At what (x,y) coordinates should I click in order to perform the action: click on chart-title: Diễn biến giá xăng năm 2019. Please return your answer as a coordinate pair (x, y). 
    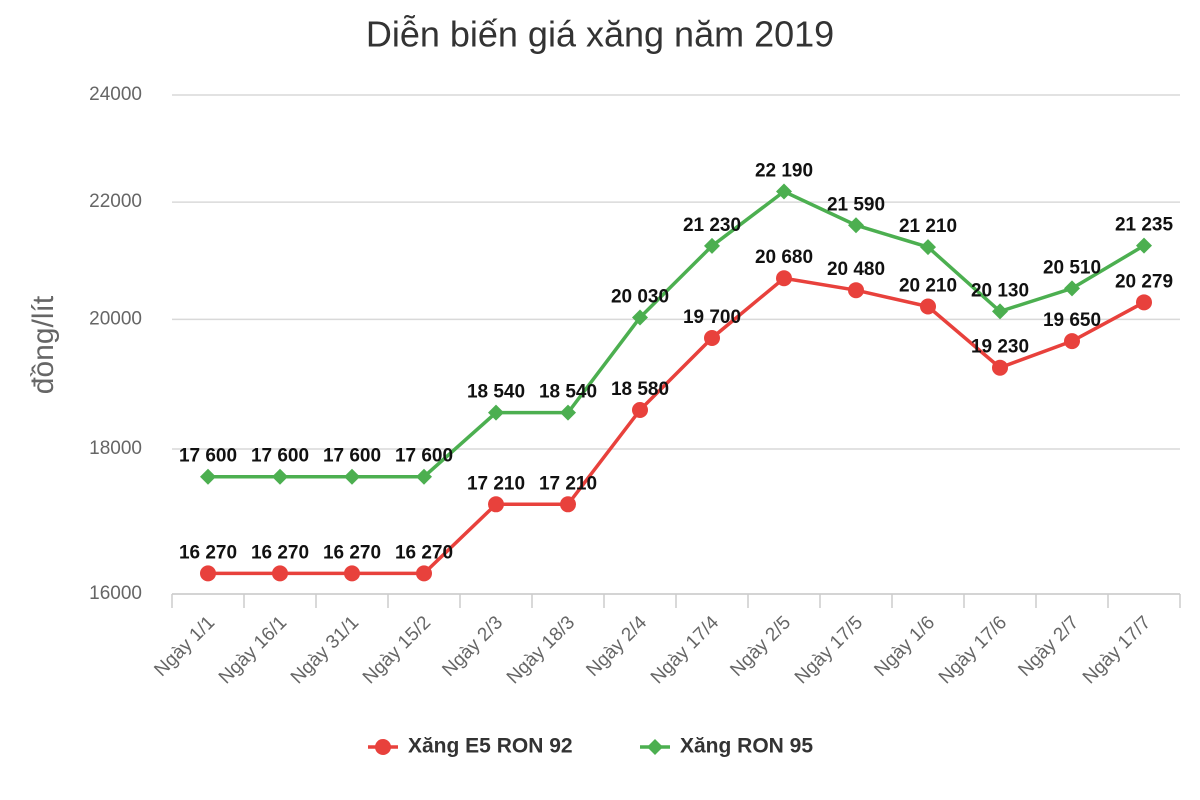
    Looking at the image, I should click on (600, 34).